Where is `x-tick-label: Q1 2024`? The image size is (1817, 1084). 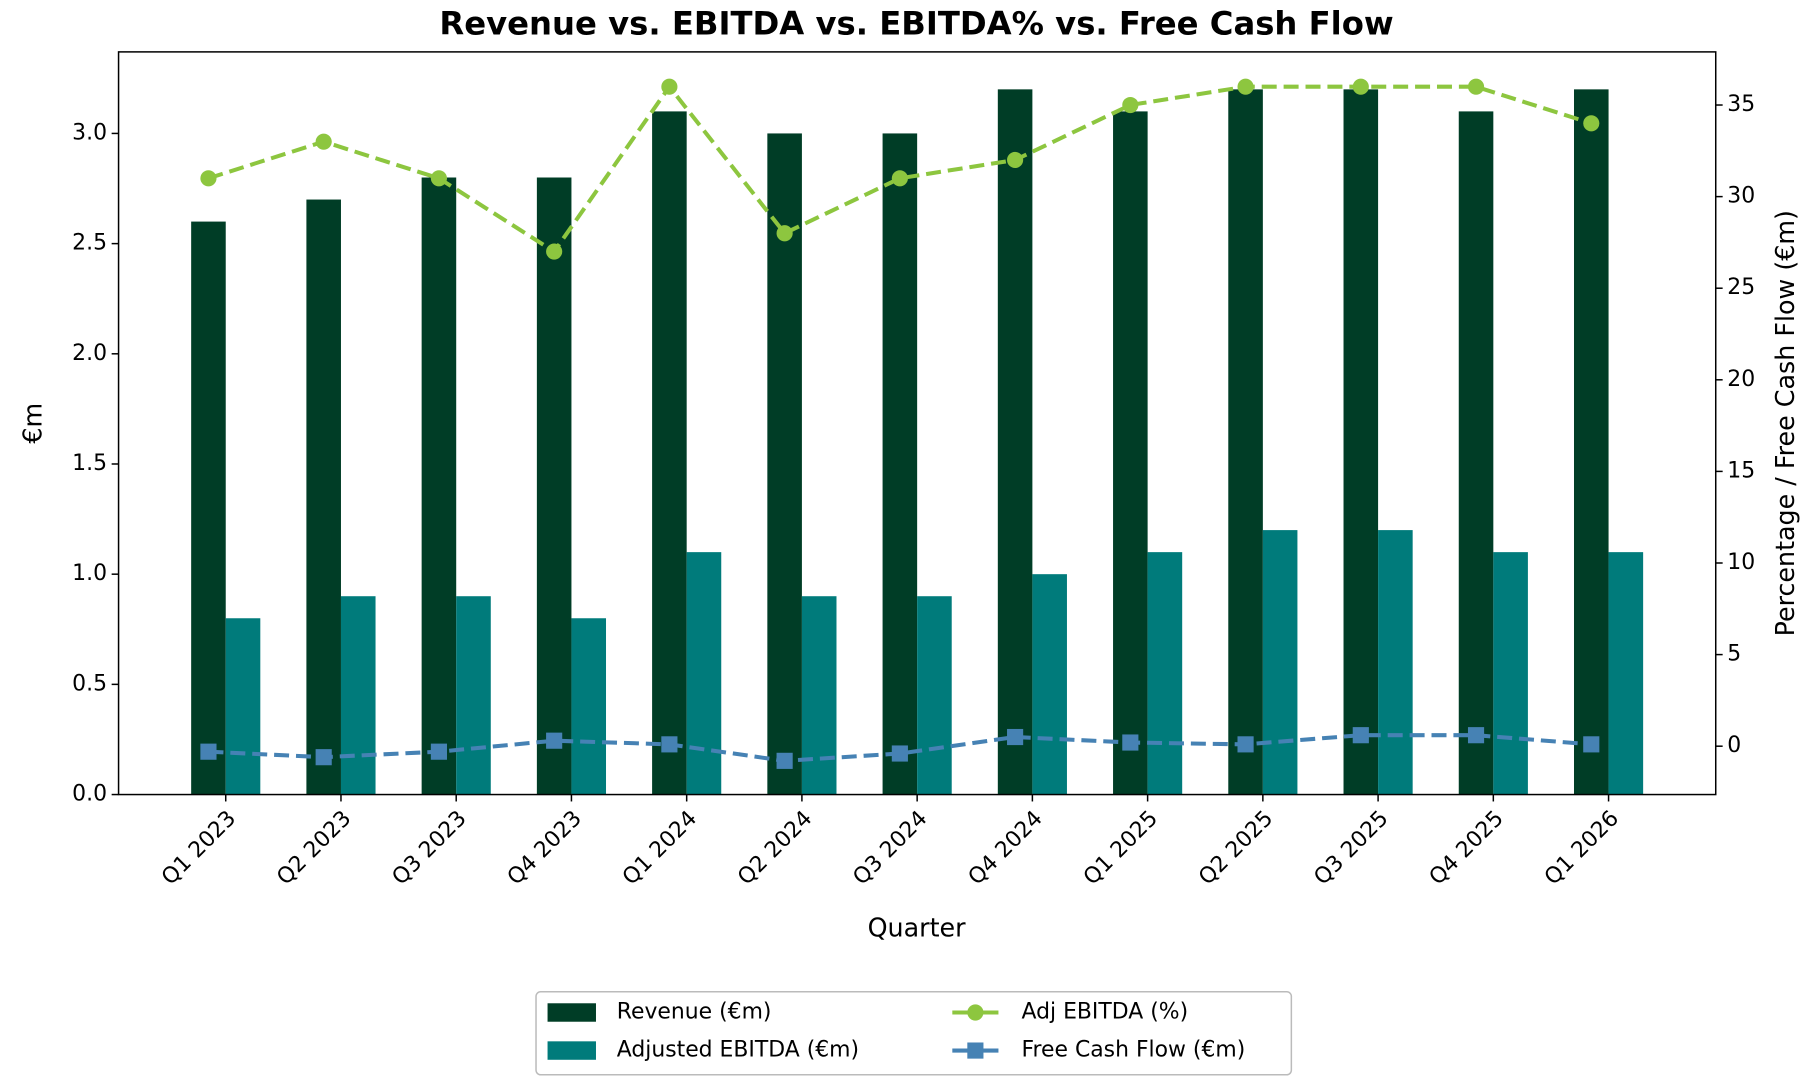 x-tick-label: Q1 2024 is located at coordinates (660, 848).